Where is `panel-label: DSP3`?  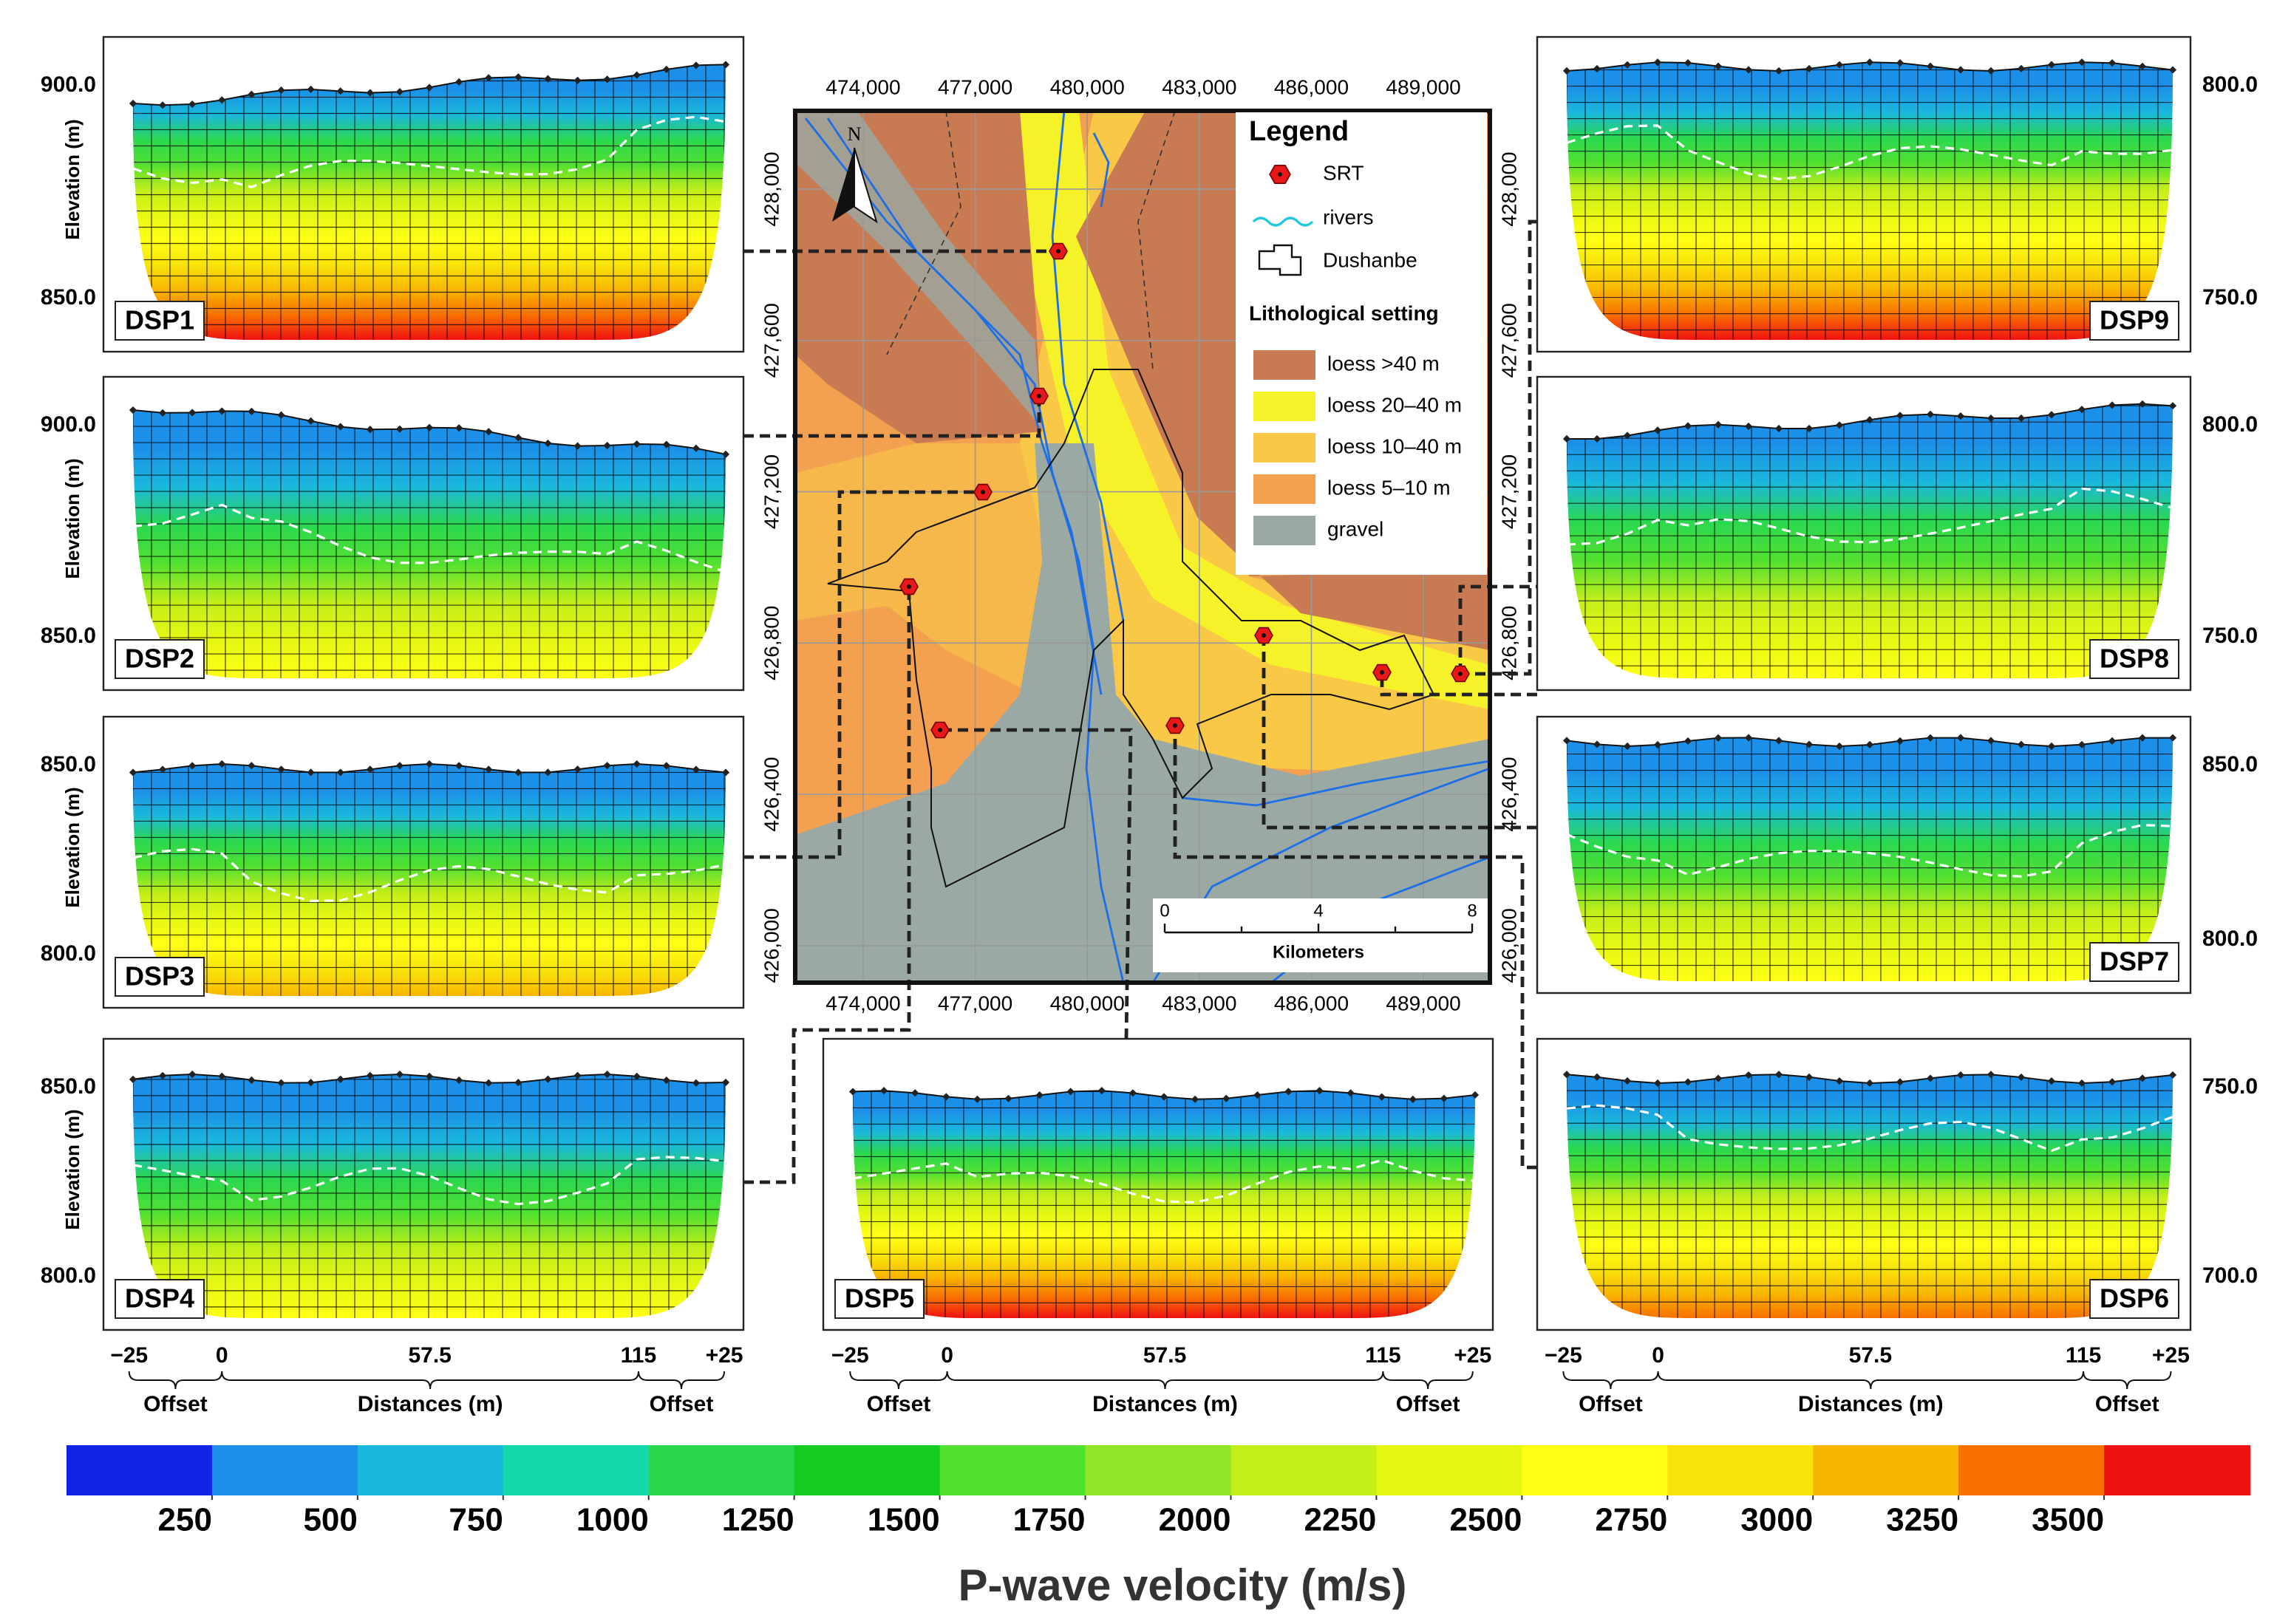
panel-label: DSP3 is located at coordinates (159, 976).